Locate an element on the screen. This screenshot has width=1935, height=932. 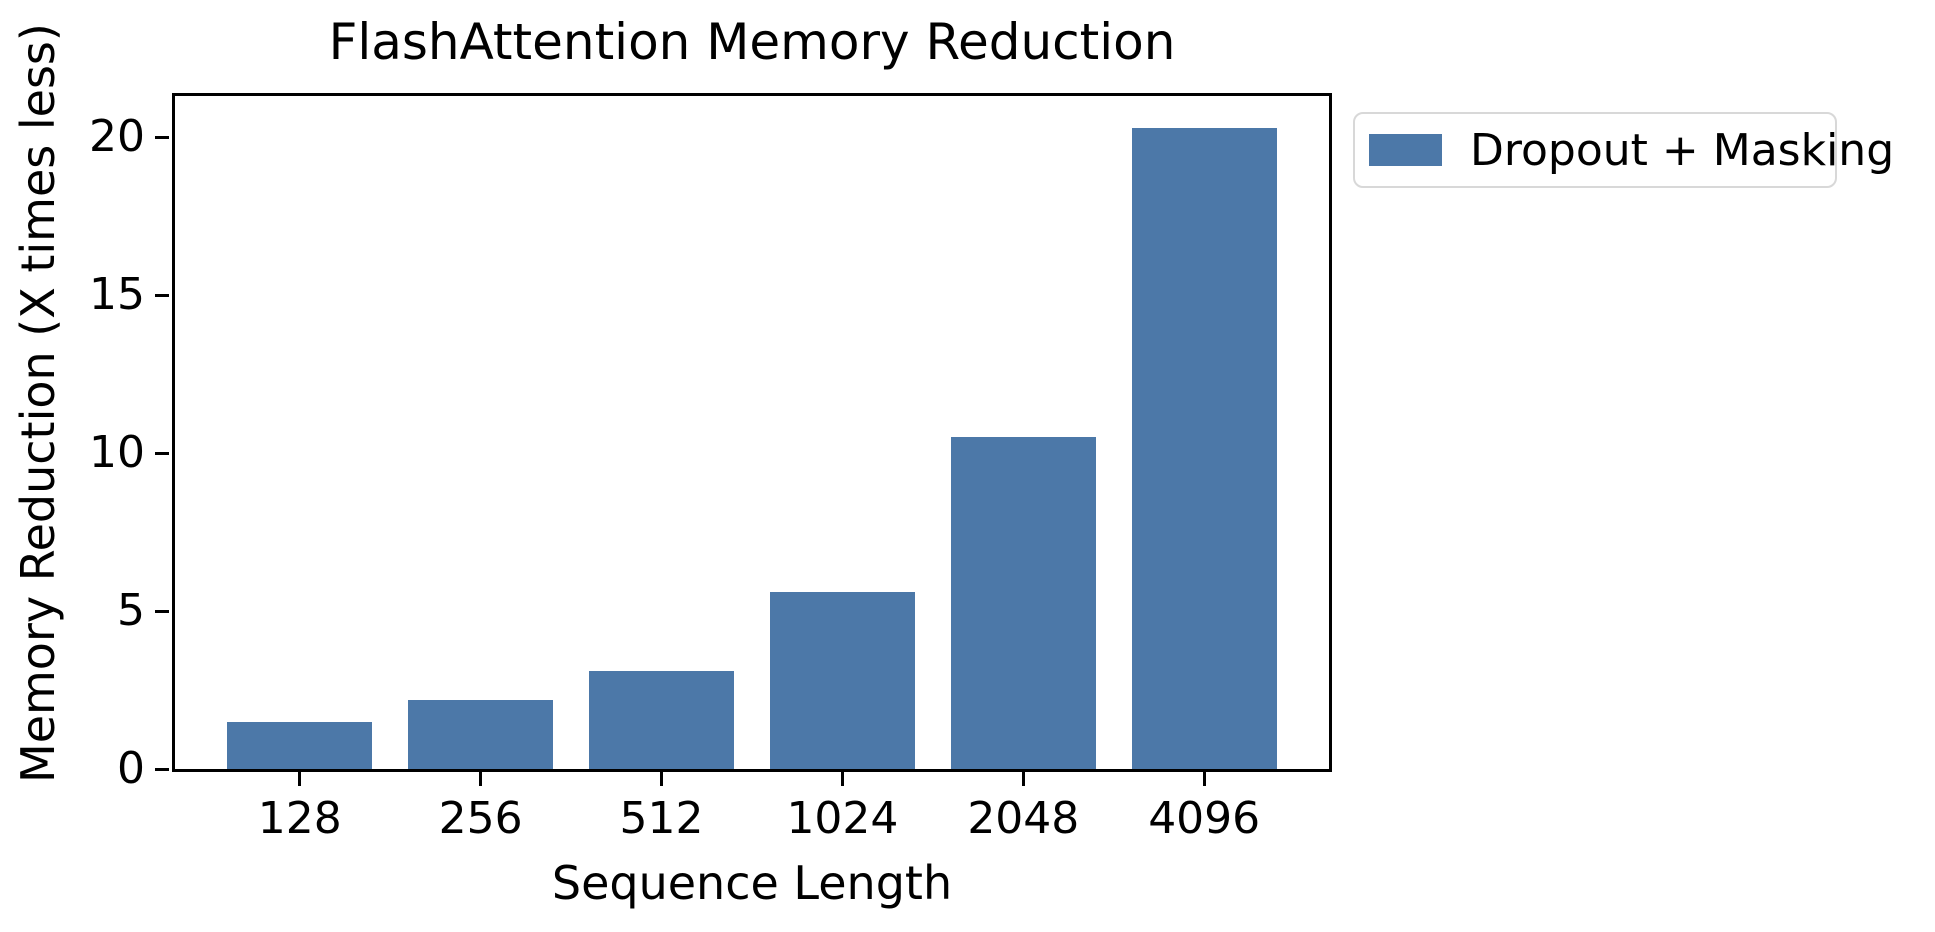
x-tick-label: 4096 is located at coordinates (1204, 818).